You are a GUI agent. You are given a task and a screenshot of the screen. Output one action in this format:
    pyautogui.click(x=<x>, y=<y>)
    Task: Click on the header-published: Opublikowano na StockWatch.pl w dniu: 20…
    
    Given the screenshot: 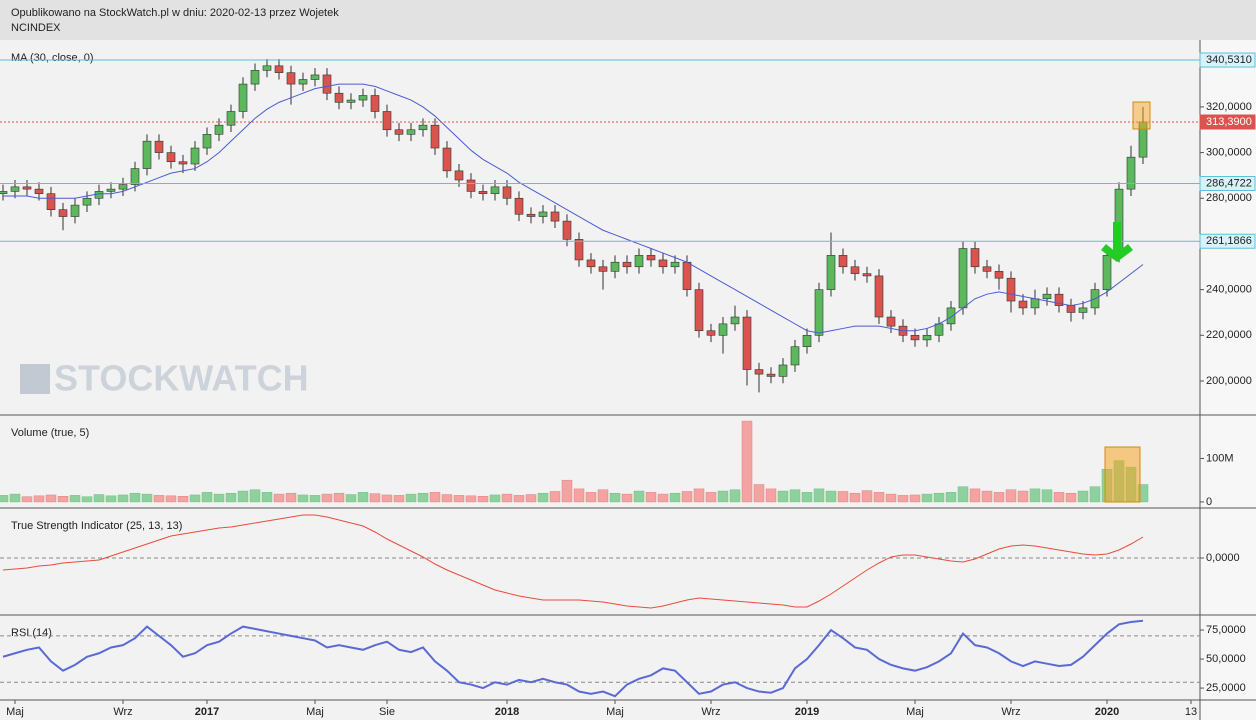 What is the action you would take?
    pyautogui.click(x=175, y=13)
    